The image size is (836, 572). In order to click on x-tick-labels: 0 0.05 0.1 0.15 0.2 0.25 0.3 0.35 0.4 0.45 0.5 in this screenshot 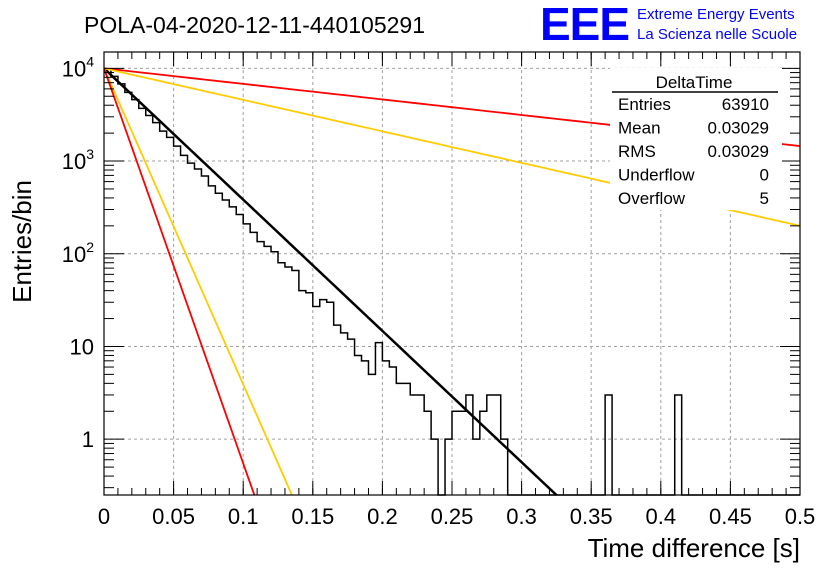, I will do `click(456, 516)`.